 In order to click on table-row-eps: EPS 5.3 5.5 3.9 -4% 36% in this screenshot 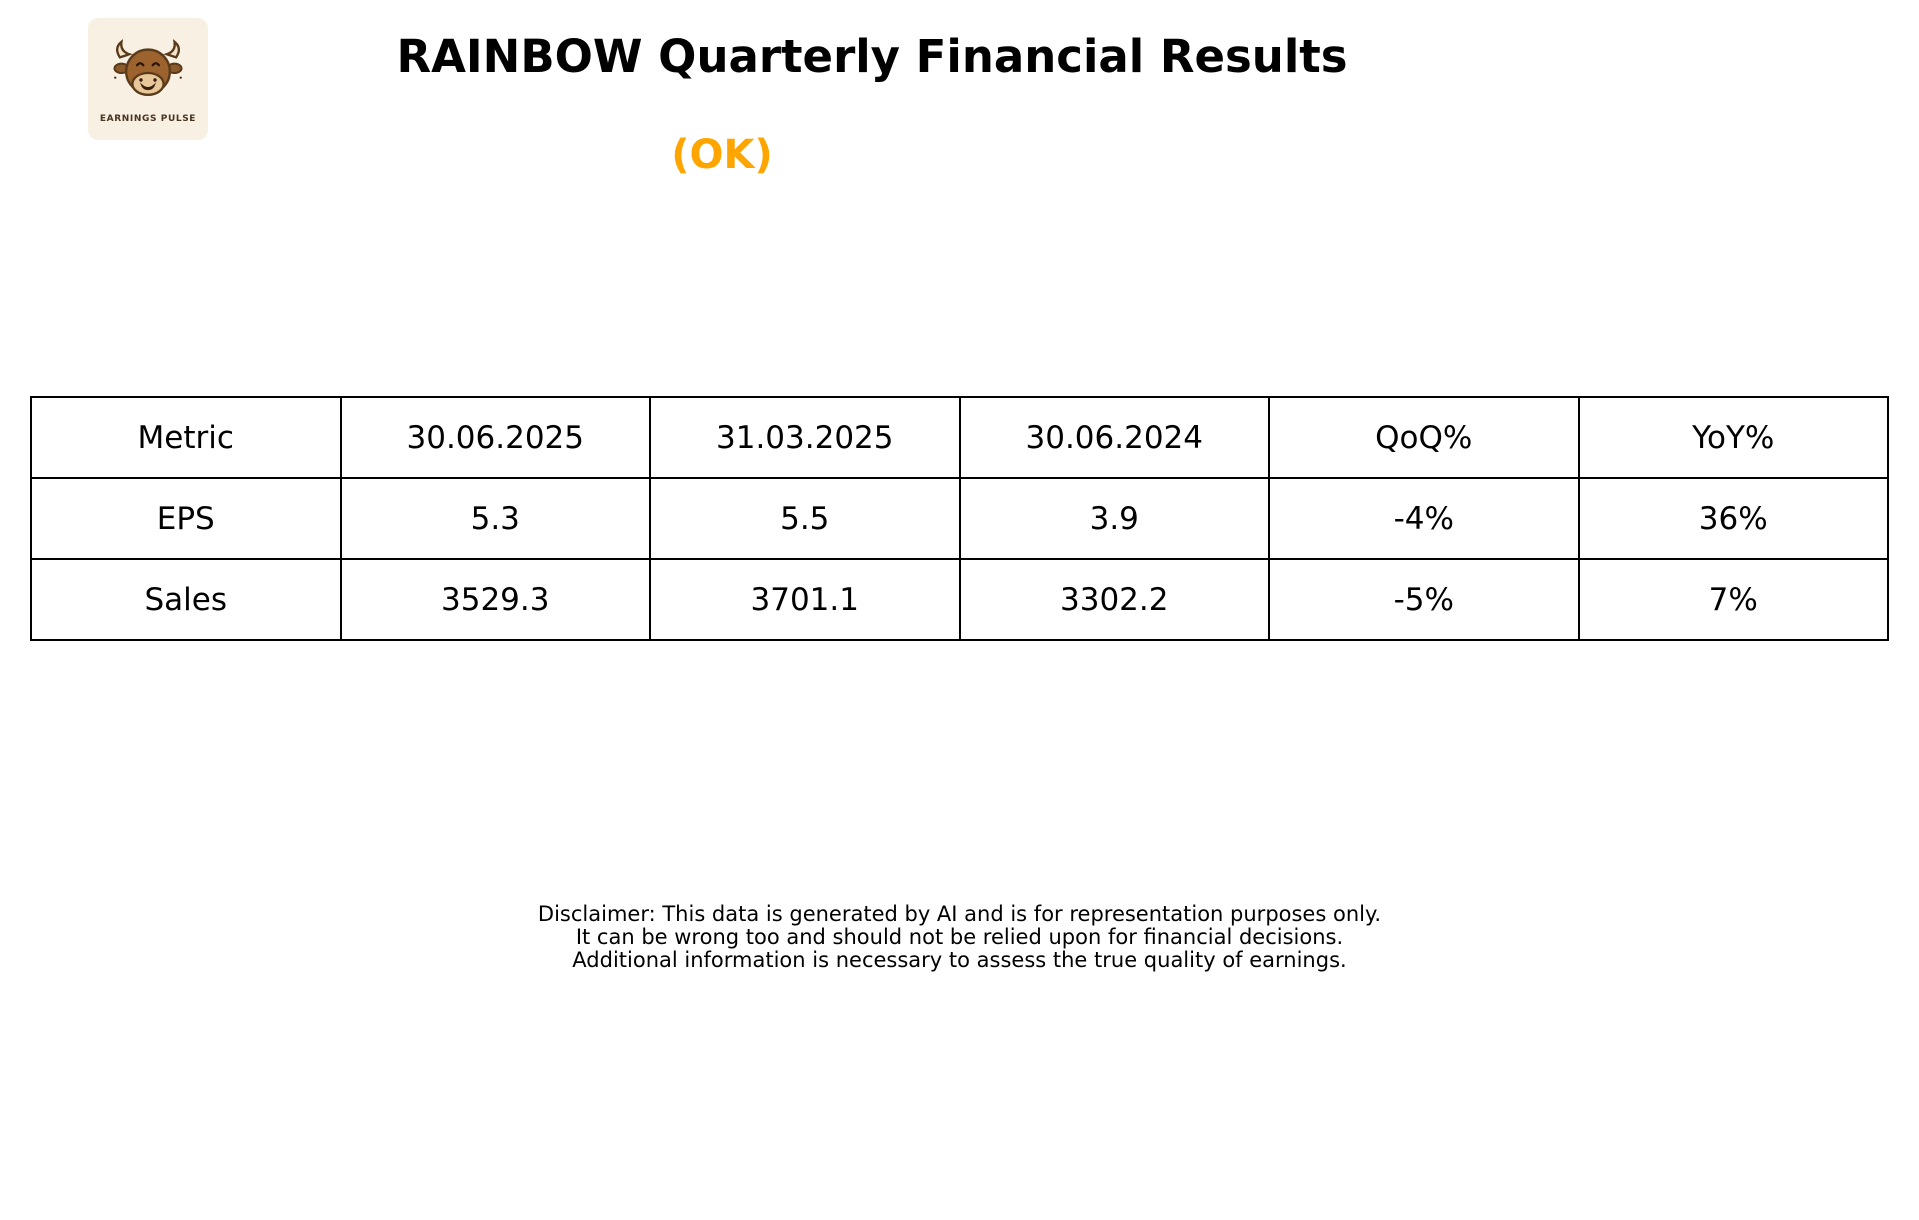, I will do `click(959, 518)`.